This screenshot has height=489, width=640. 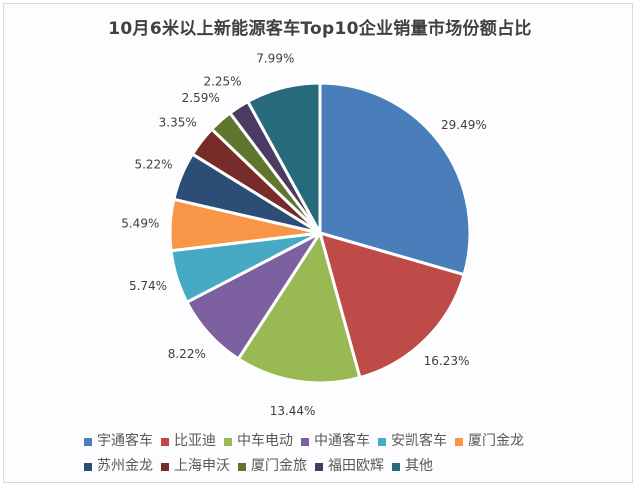 What do you see at coordinates (125, 441) in the screenshot?
I see `legend-label: 宇通客车` at bounding box center [125, 441].